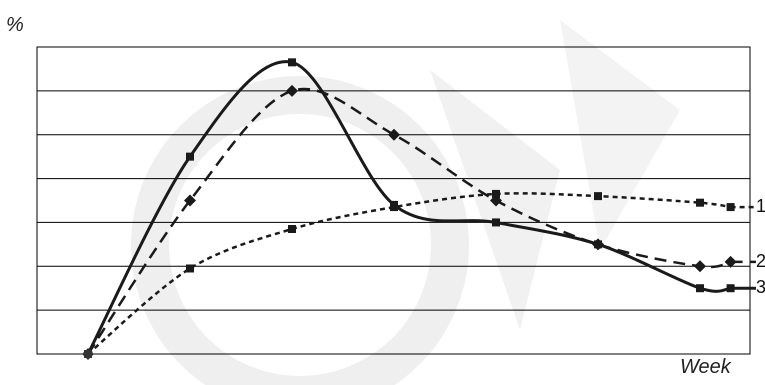 The width and height of the screenshot is (765, 385). Describe the element at coordinates (15, 25) in the screenshot. I see `y-axis-label: %` at that location.